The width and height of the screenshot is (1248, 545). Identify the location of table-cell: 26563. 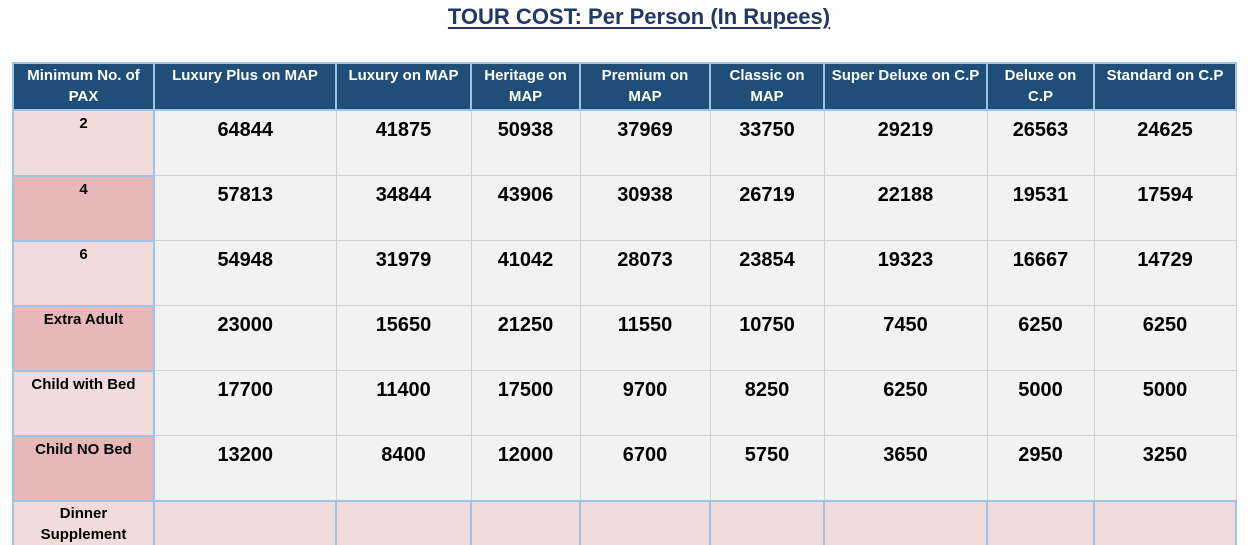
(1040, 142).